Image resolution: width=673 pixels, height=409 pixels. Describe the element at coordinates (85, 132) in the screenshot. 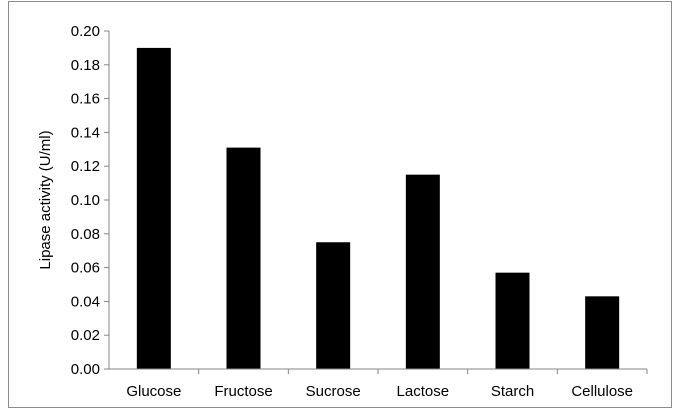

I see `y-tick-label: 0.14` at that location.